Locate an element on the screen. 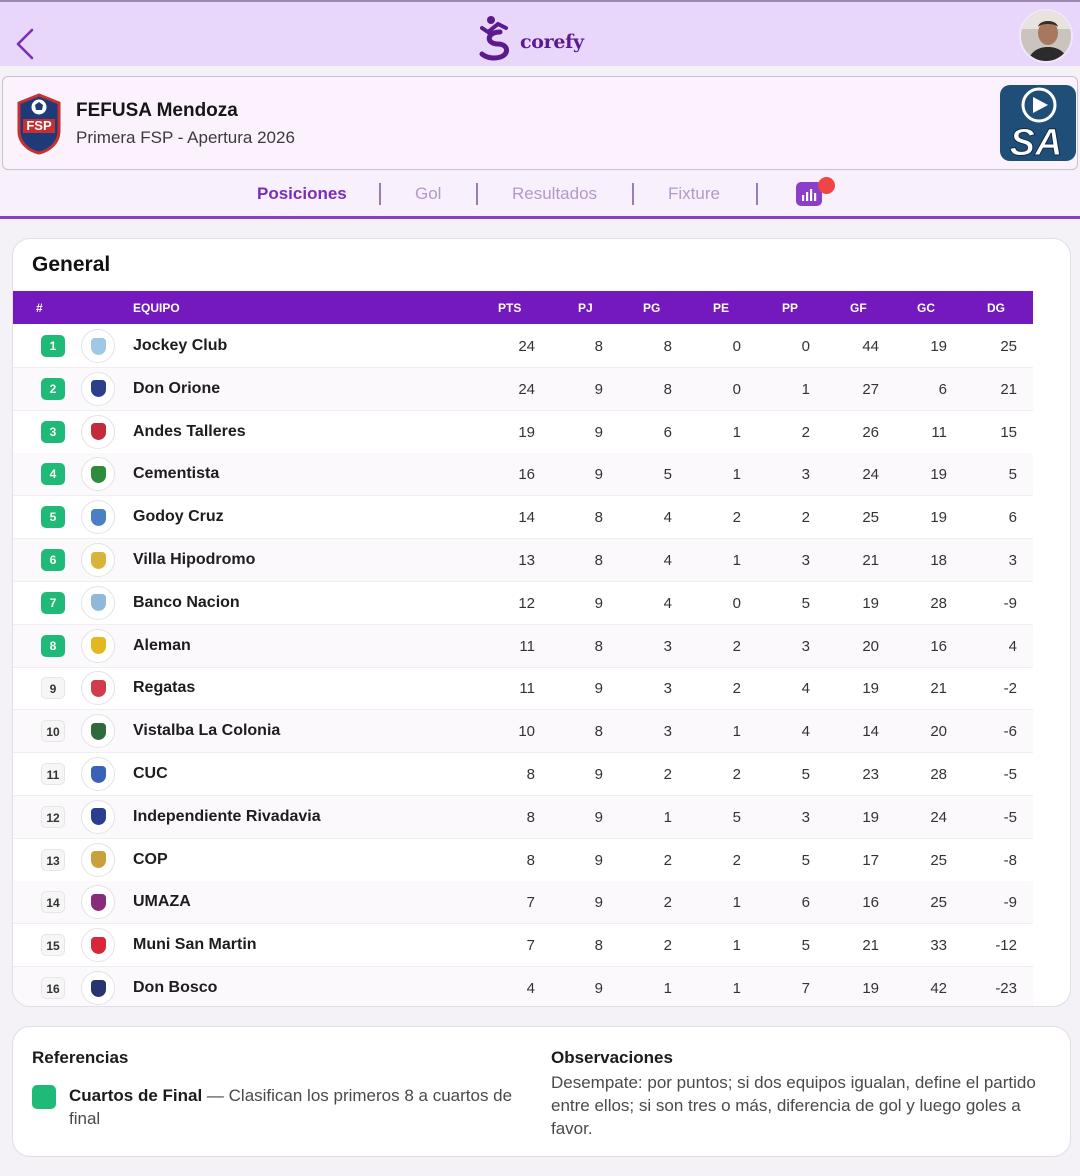  col-header-dg: DG is located at coordinates (996, 308).